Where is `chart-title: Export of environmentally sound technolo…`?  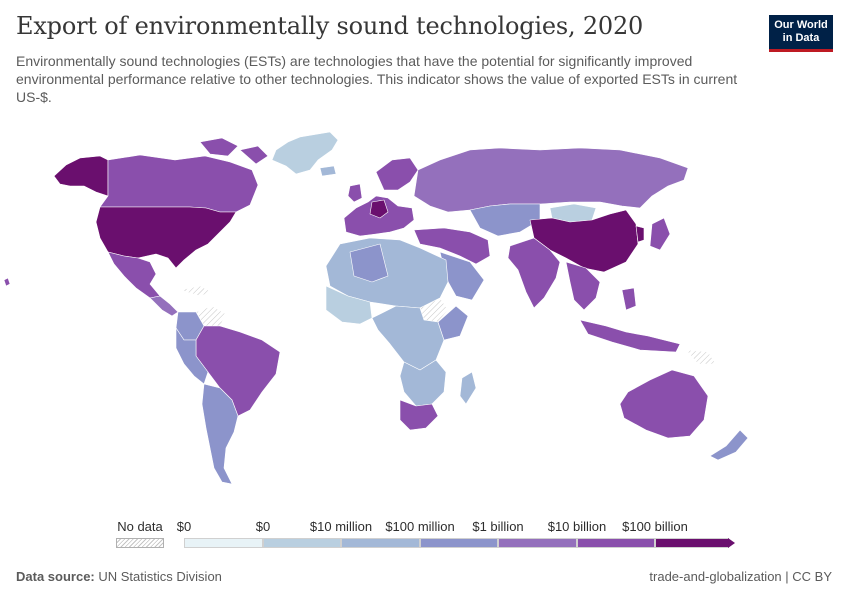
chart-title: Export of environmentally sound technolo… is located at coordinates (330, 26).